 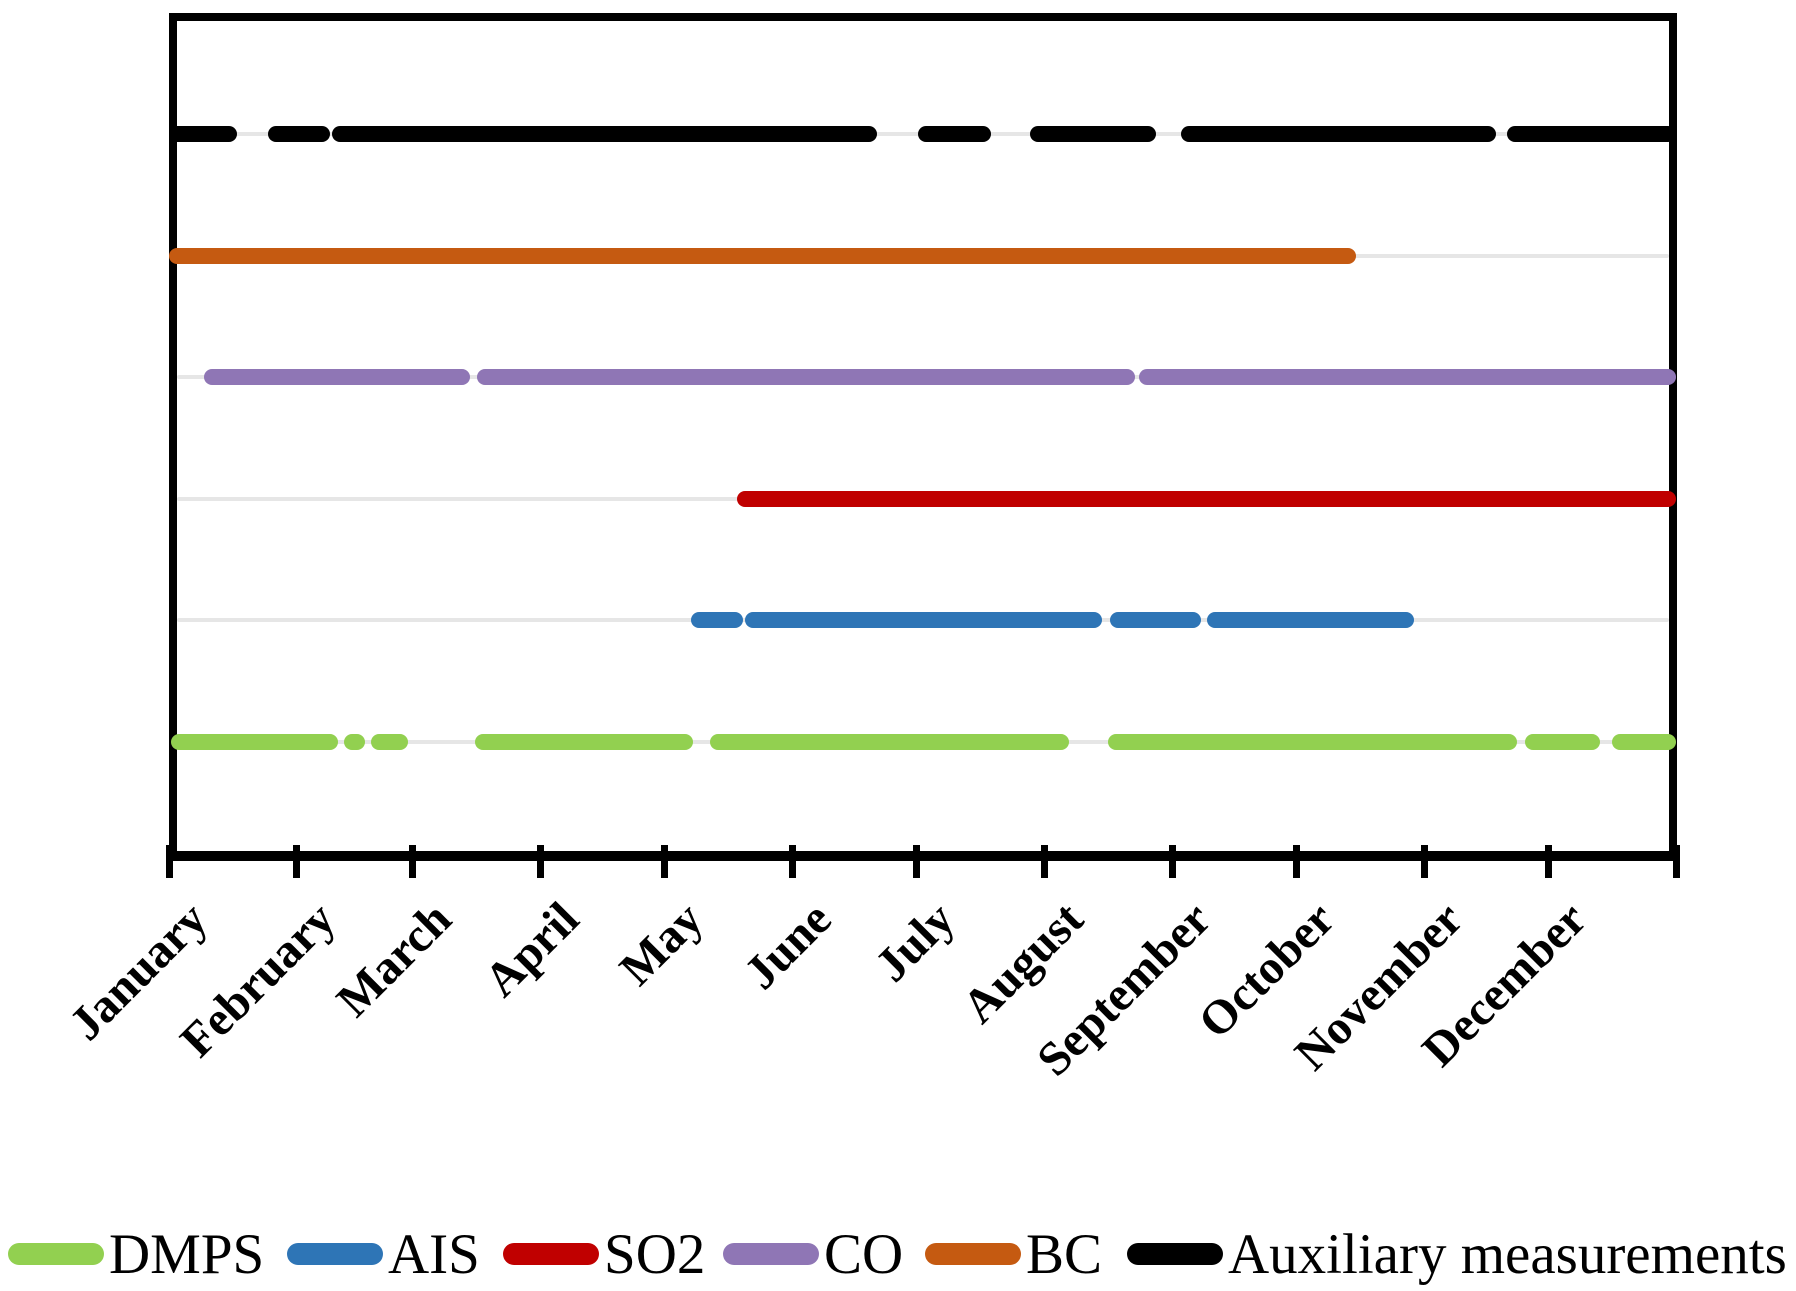 What do you see at coordinates (383, 1254) in the screenshot?
I see `legend-item-ais: AIS` at bounding box center [383, 1254].